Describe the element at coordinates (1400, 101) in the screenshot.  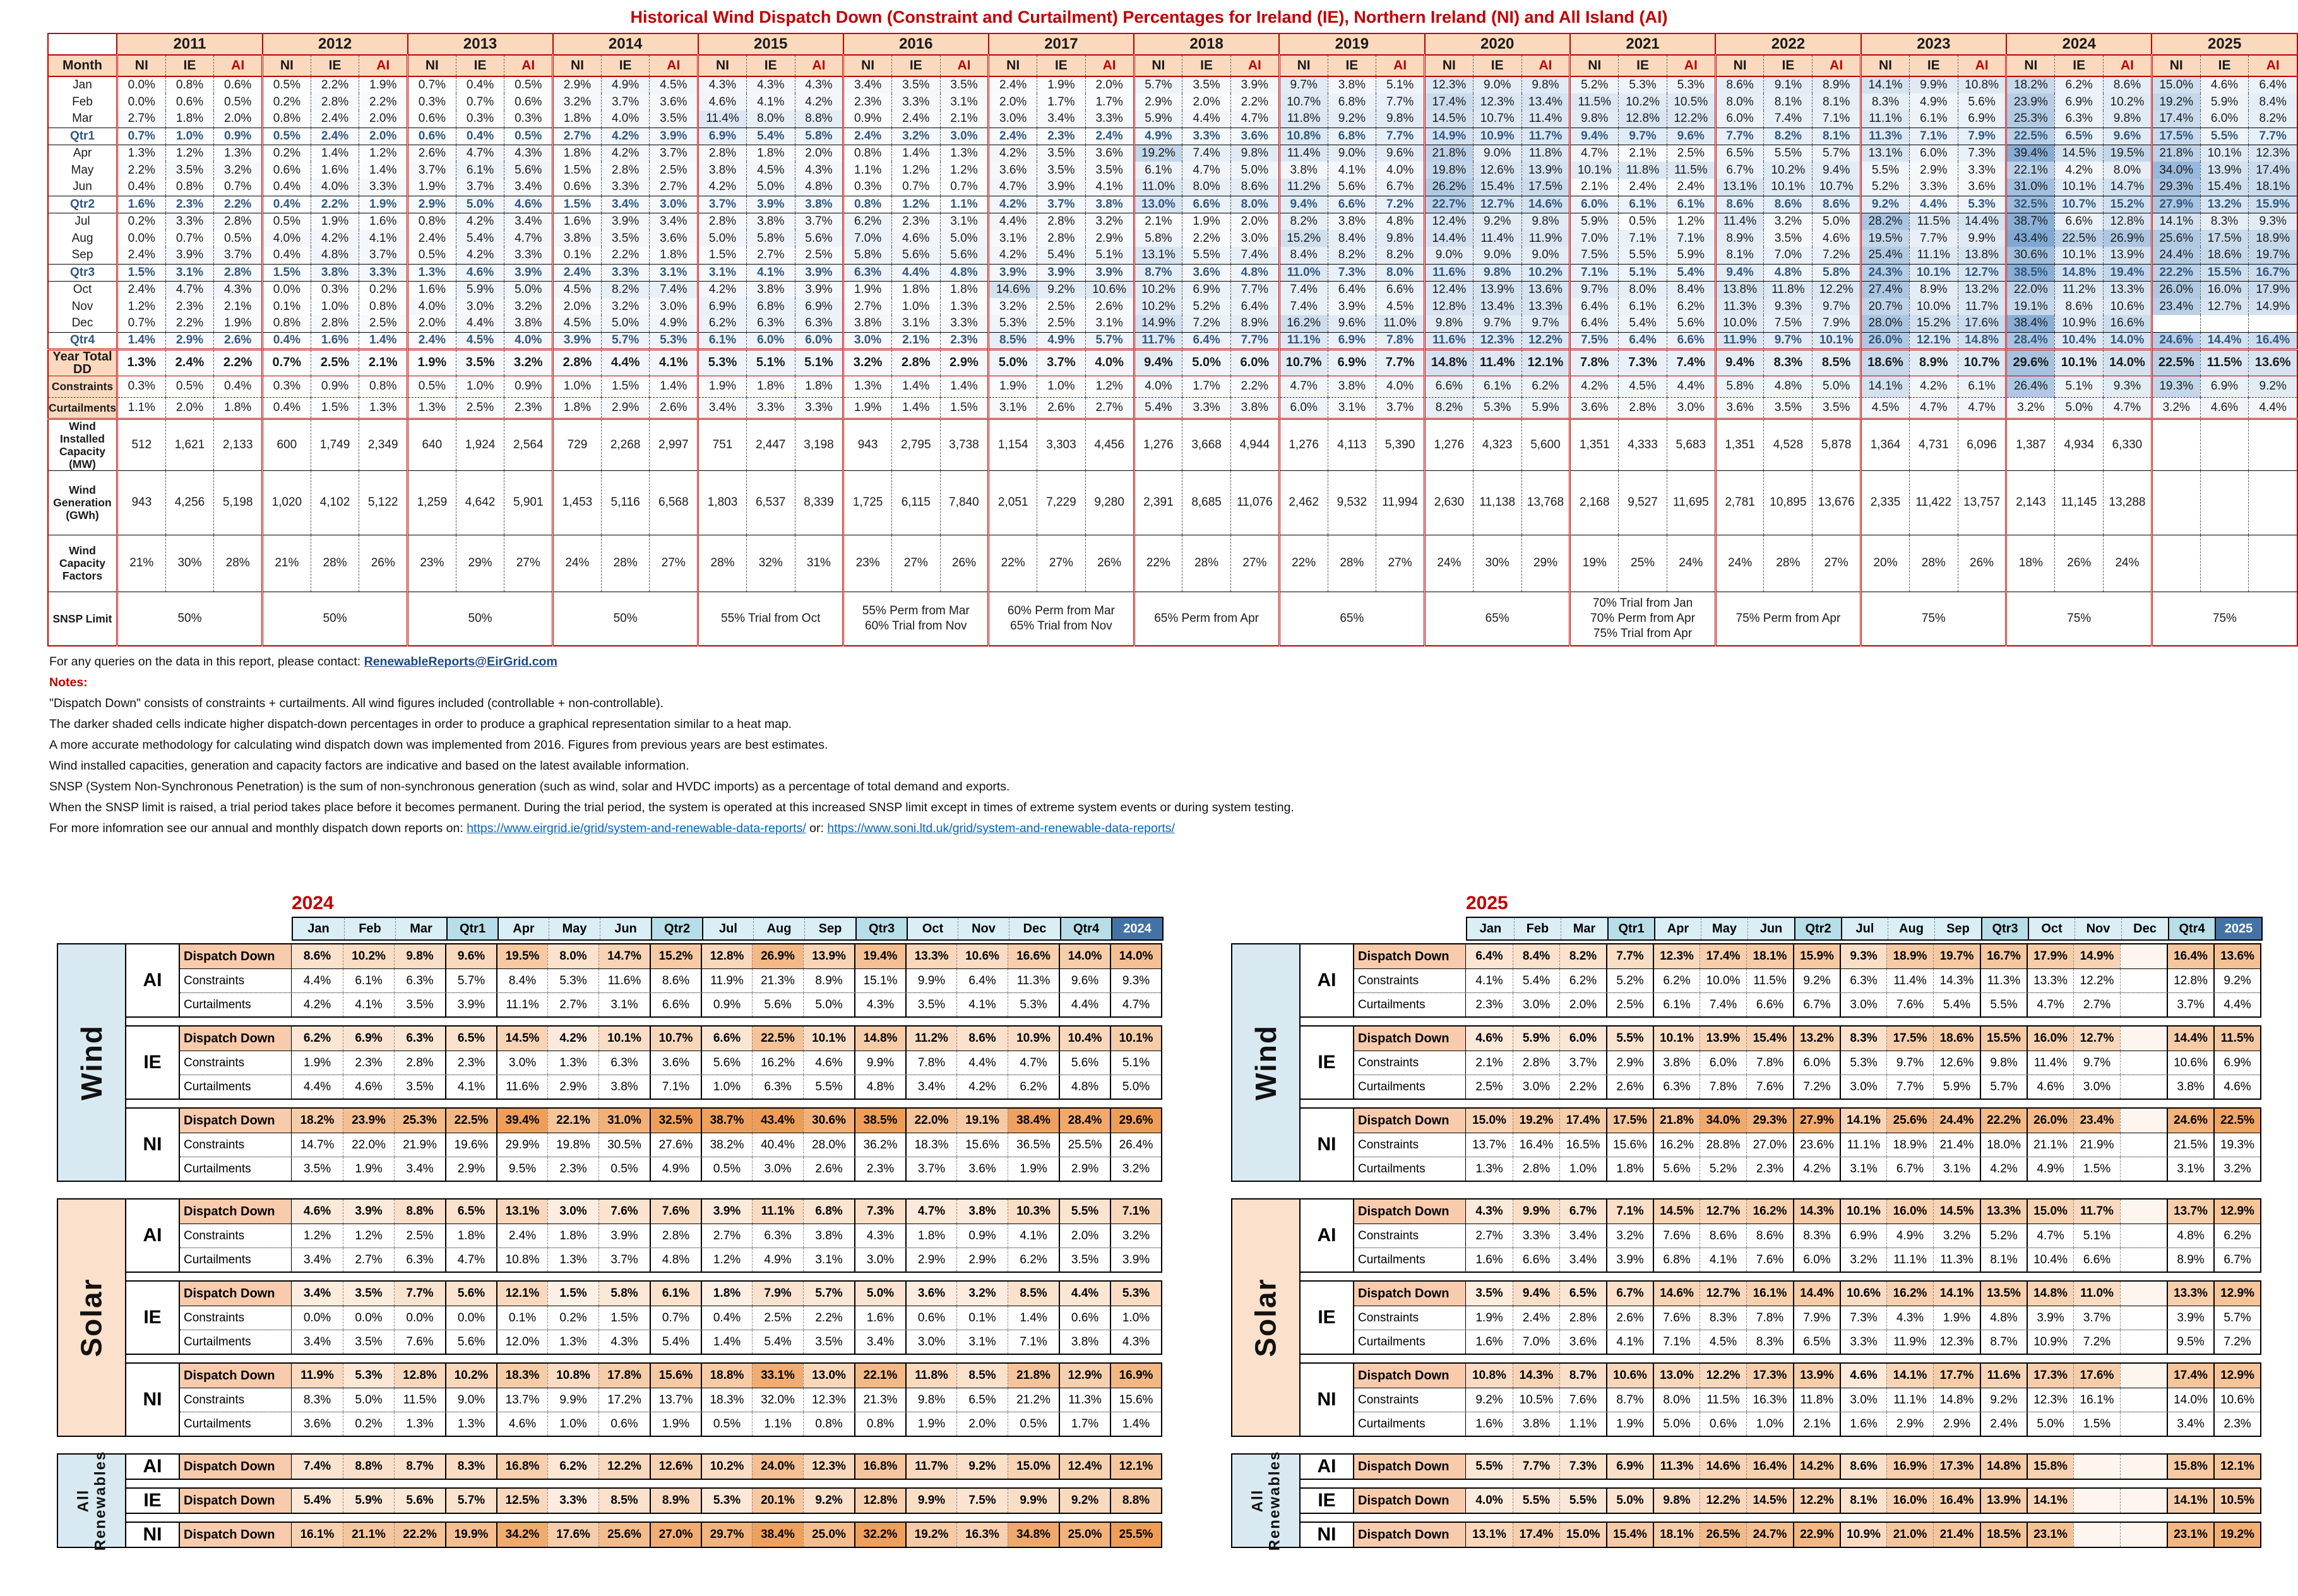
I see `value-cell: 7.7%` at that location.